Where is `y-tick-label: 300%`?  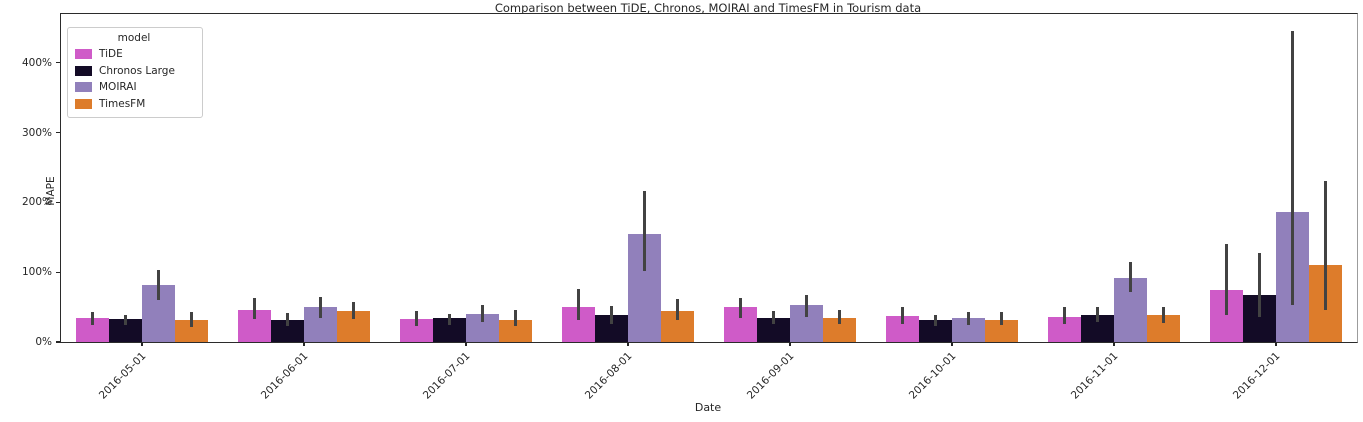 y-tick-label: 300% is located at coordinates (36, 132).